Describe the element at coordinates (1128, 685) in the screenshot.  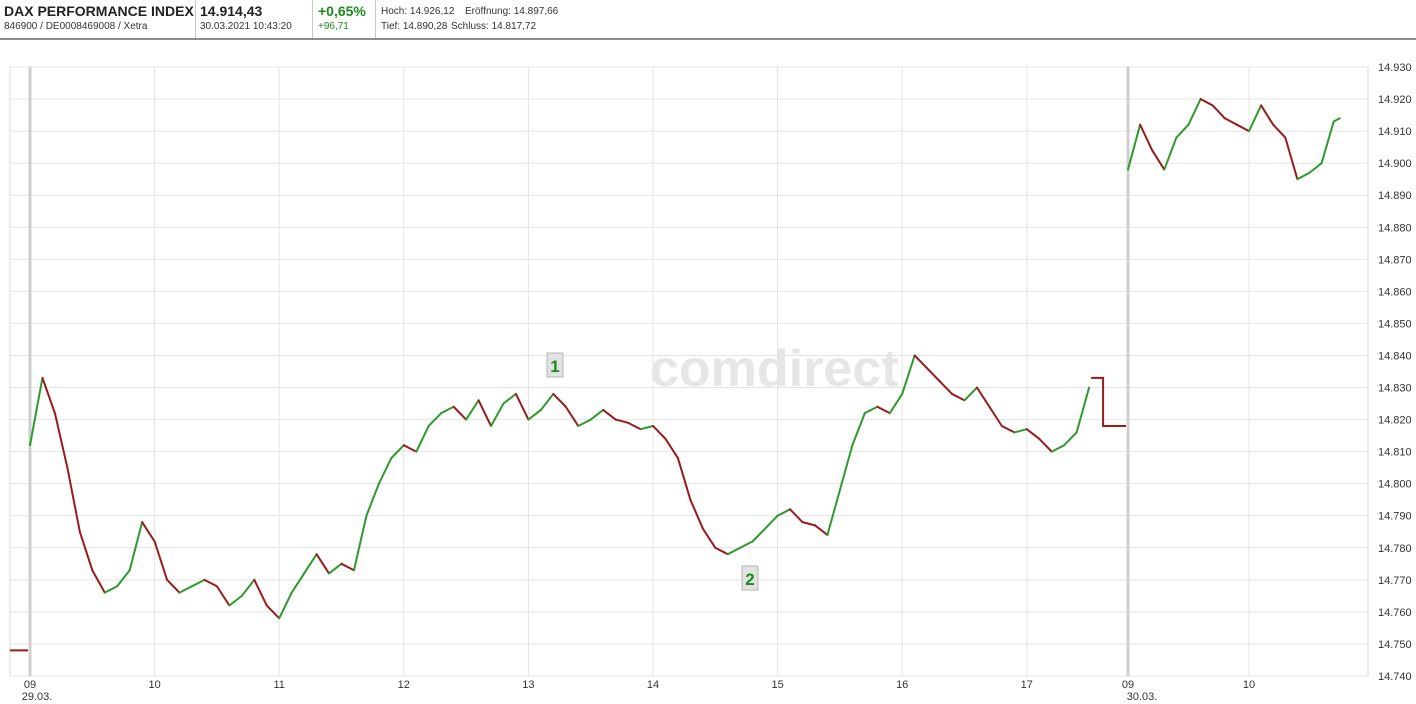
I see `x-tick-label: 09` at that location.